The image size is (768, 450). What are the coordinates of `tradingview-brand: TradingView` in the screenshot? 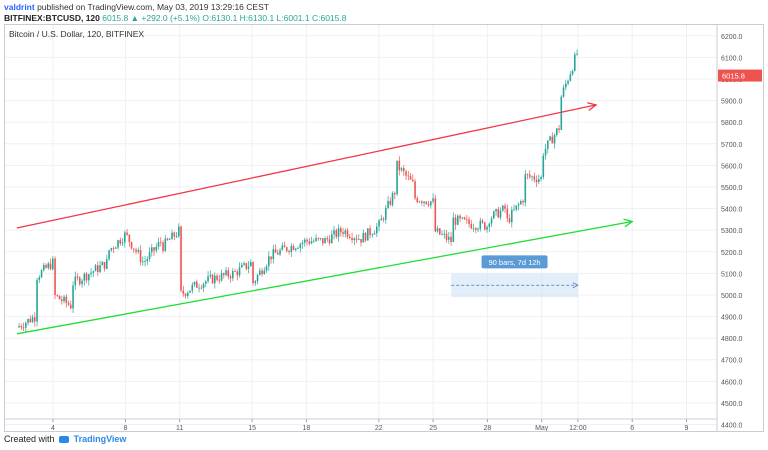 It's located at (100, 439).